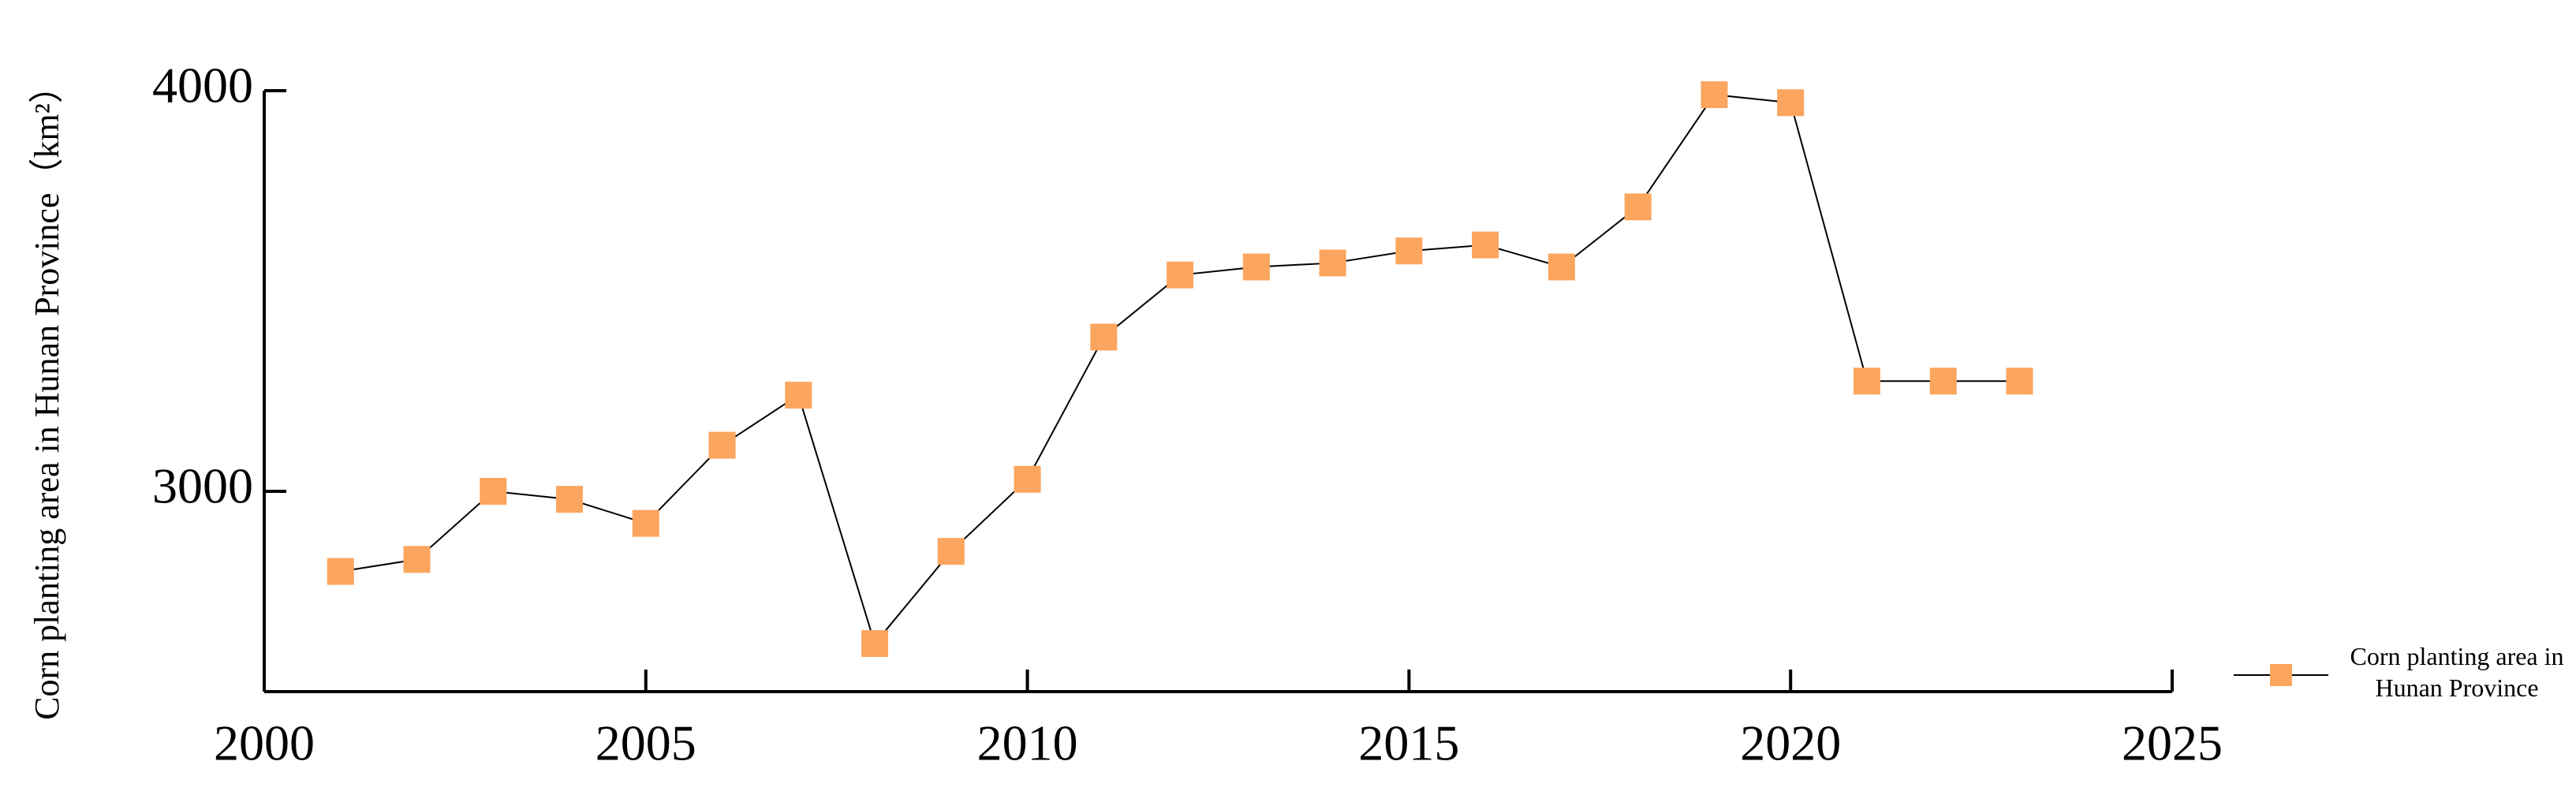 The width and height of the screenshot is (2576, 791). What do you see at coordinates (2281, 675) in the screenshot?
I see `legend-marker` at bounding box center [2281, 675].